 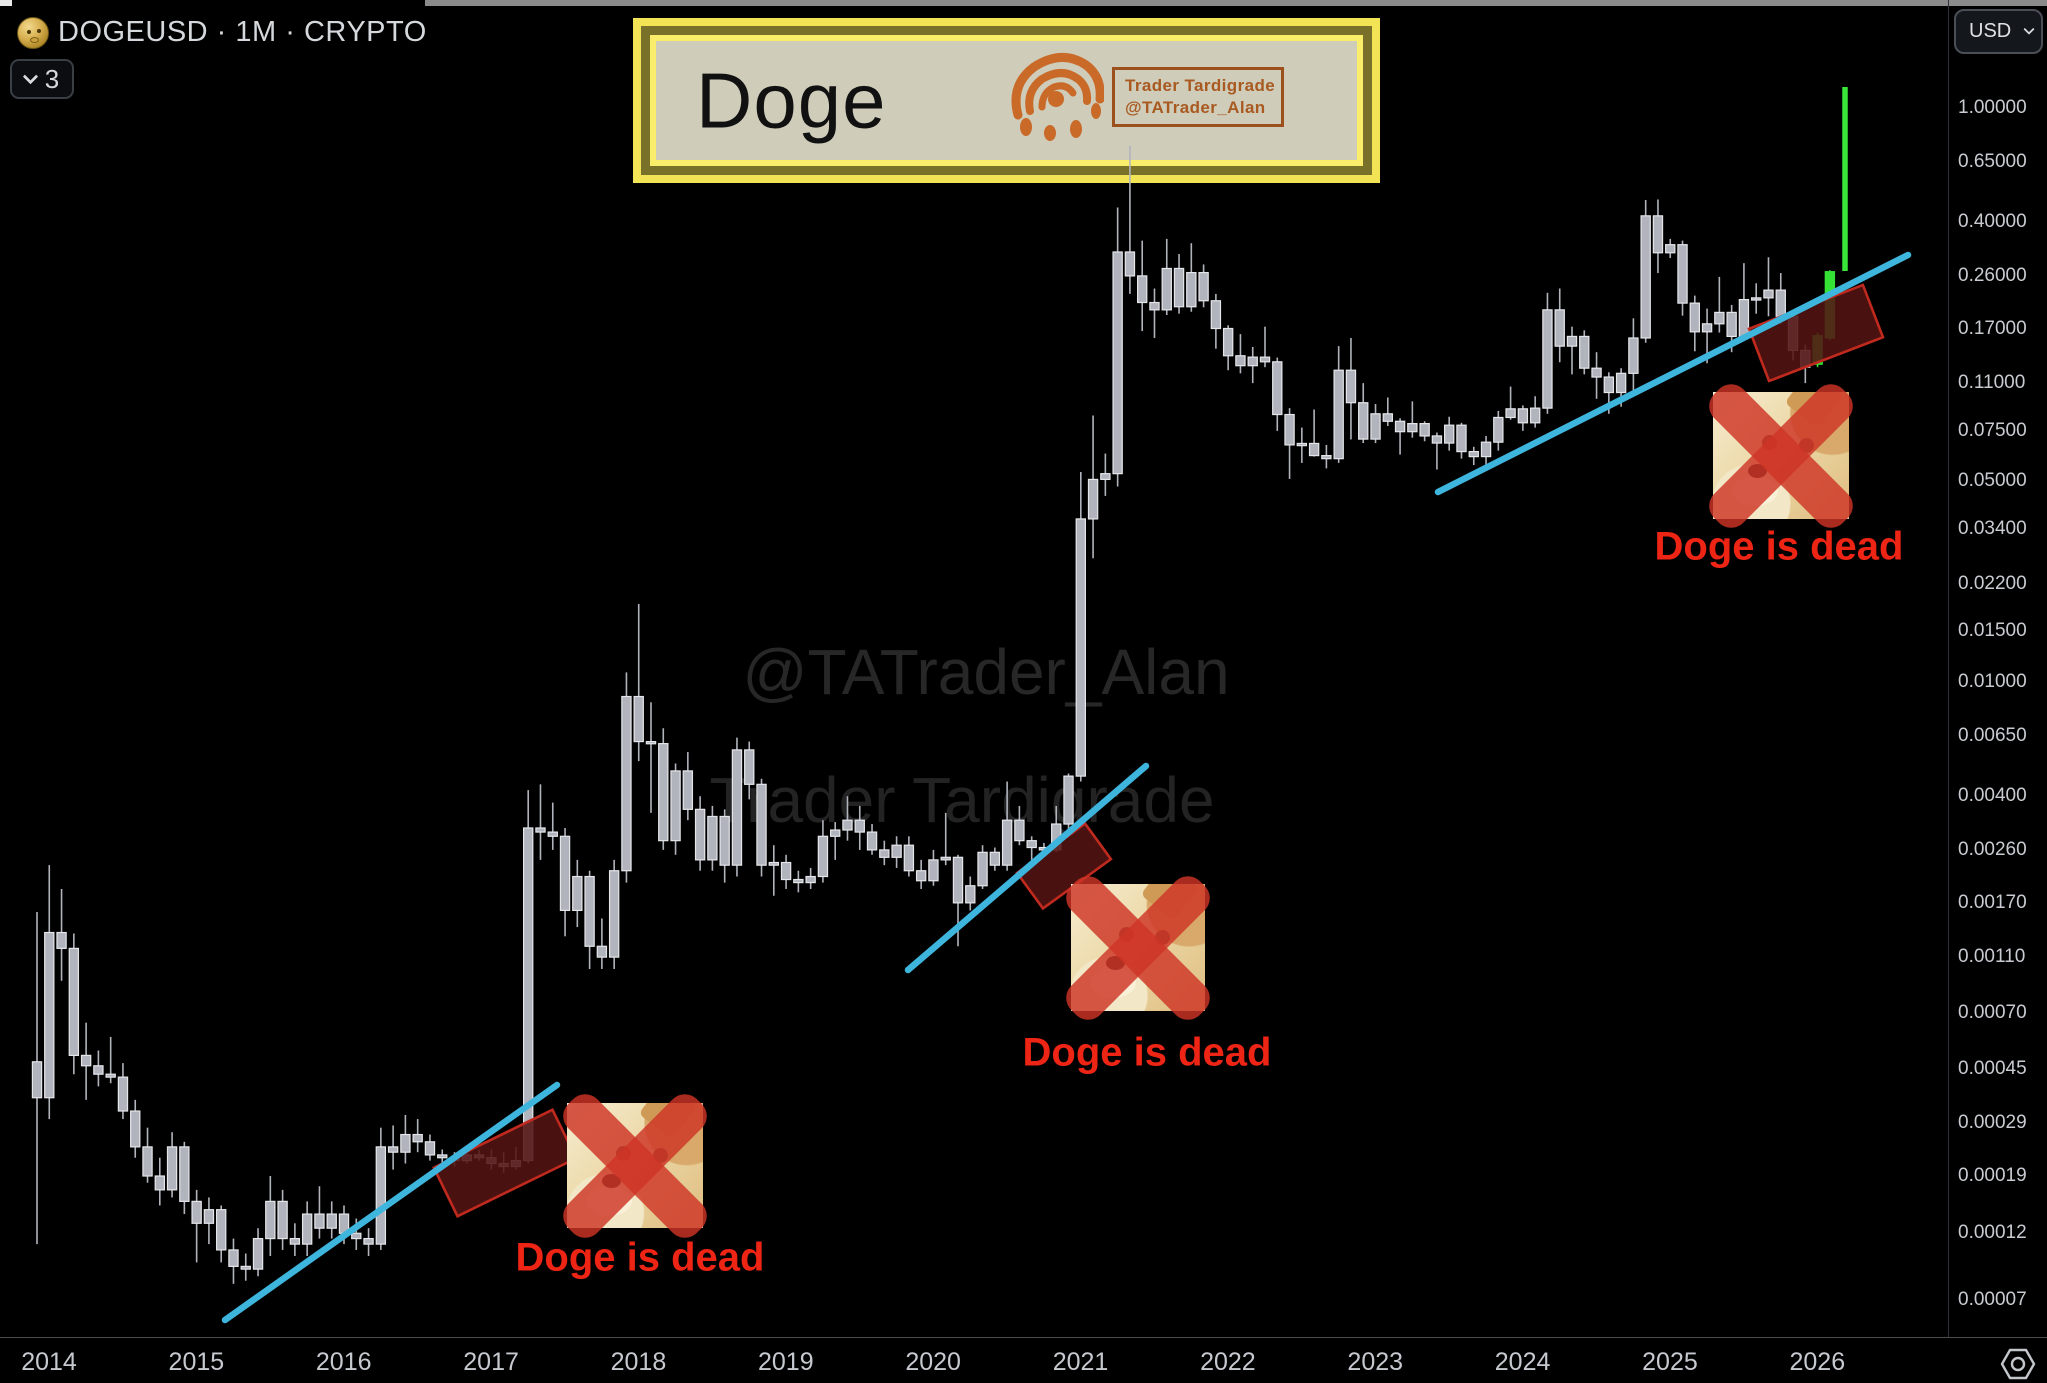 I want to click on year-axis-label: 2015, so click(x=196, y=1362).